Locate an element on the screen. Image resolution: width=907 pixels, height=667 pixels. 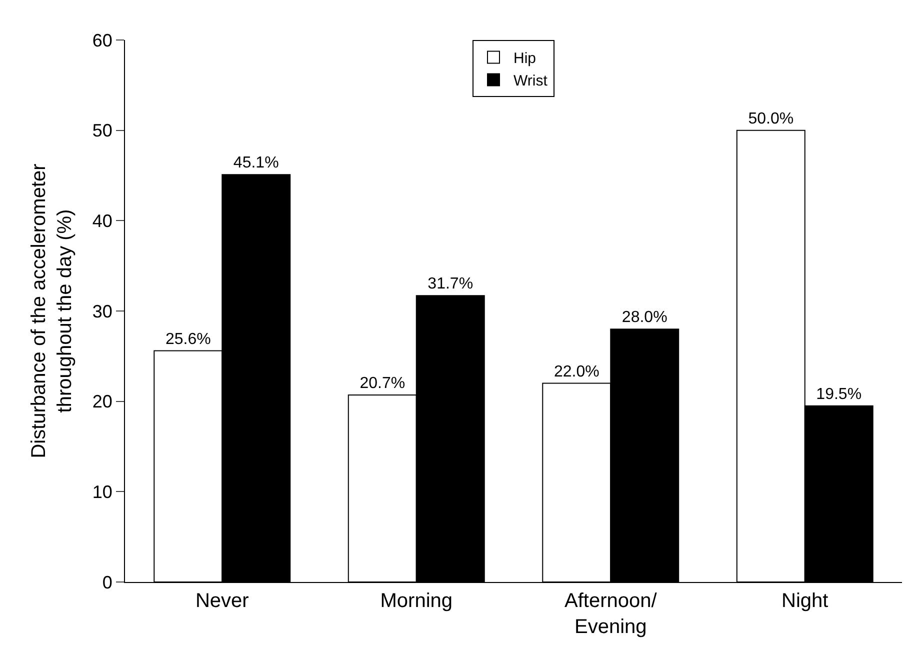
y-tick-label: 60 is located at coordinates (102, 40).